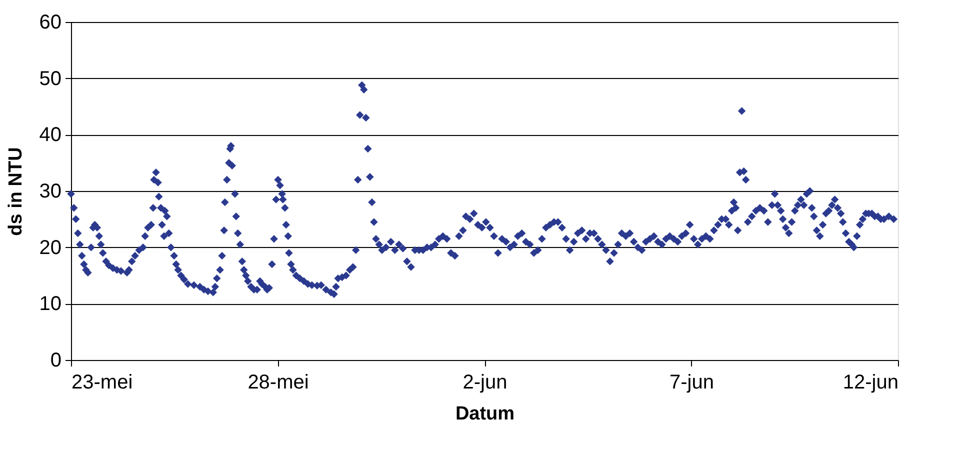  Describe the element at coordinates (15, 191) in the screenshot. I see `y-axis-title: ds in NTU` at that location.